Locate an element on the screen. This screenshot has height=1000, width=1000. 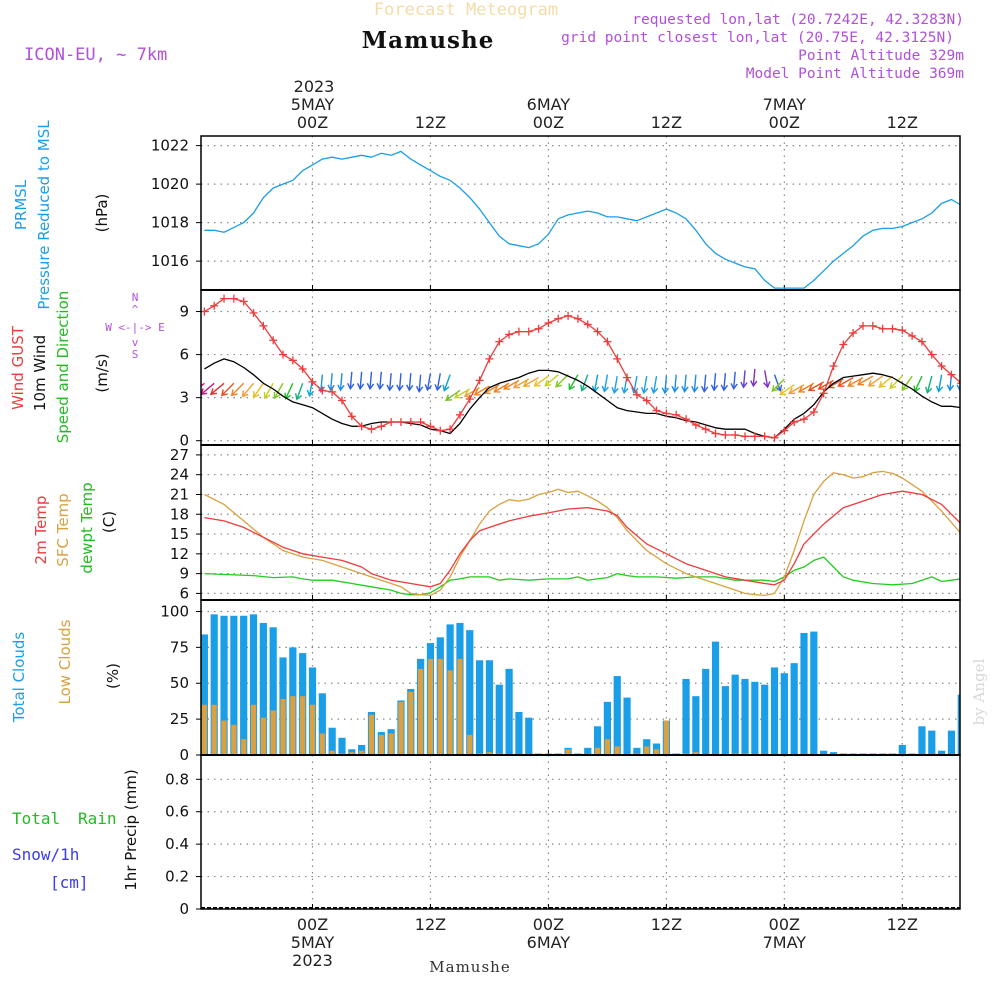
bottom-axis-date: 5MAY is located at coordinates (313, 942).